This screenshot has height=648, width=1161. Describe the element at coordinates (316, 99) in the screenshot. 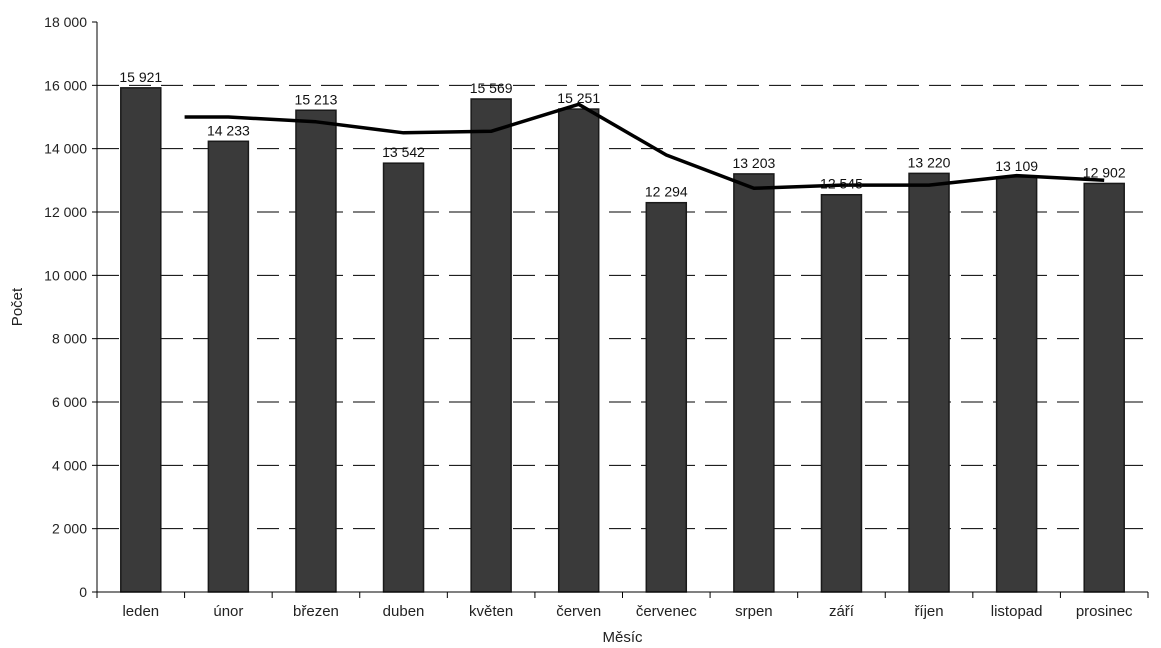

I see `bar-value-label: 15 213` at that location.